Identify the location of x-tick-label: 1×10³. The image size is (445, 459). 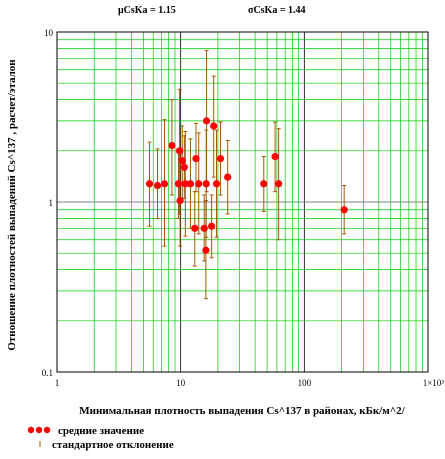
(434, 383).